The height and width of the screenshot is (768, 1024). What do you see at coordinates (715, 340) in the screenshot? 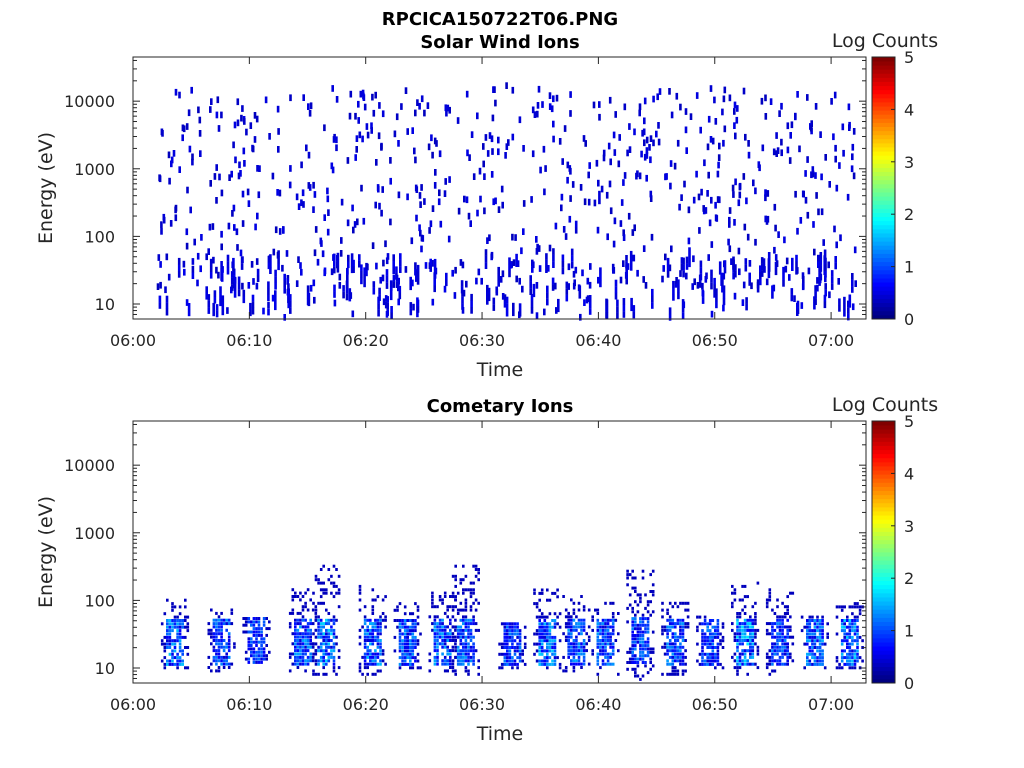
I see `x-tick-label: 06:50` at bounding box center [715, 340].